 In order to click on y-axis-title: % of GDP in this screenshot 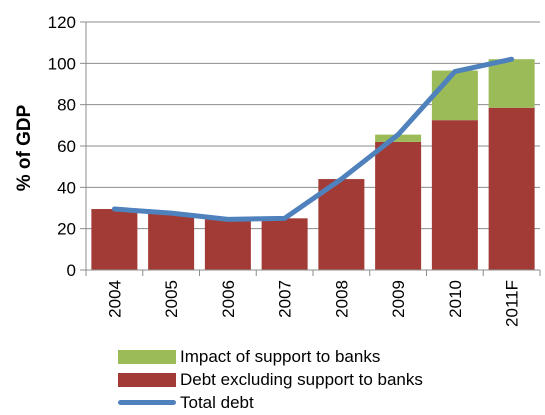, I will do `click(24, 147)`.